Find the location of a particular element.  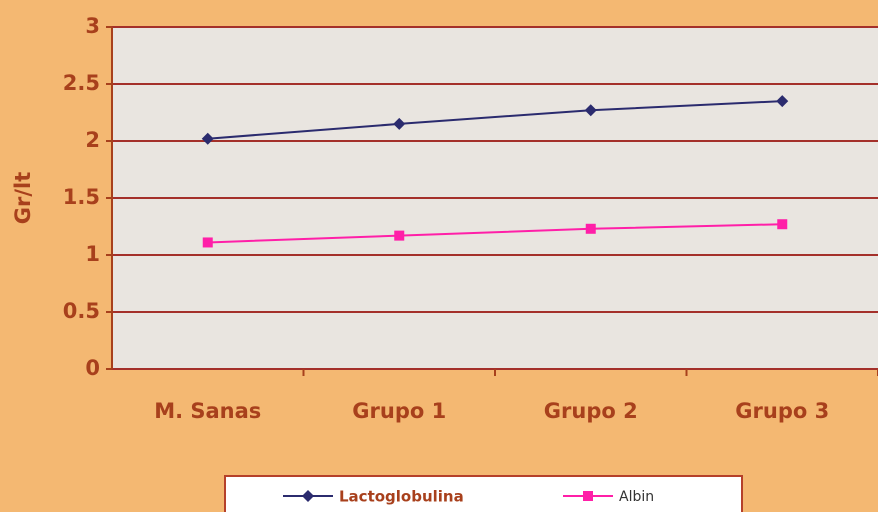

x-tick-label: Grupo 1 is located at coordinates (399, 411).